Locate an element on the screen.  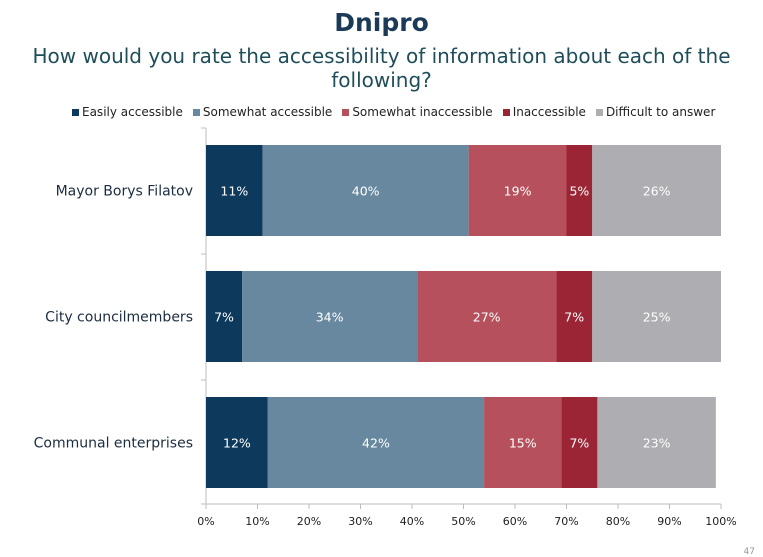
data-label: 40% is located at coordinates (366, 191).